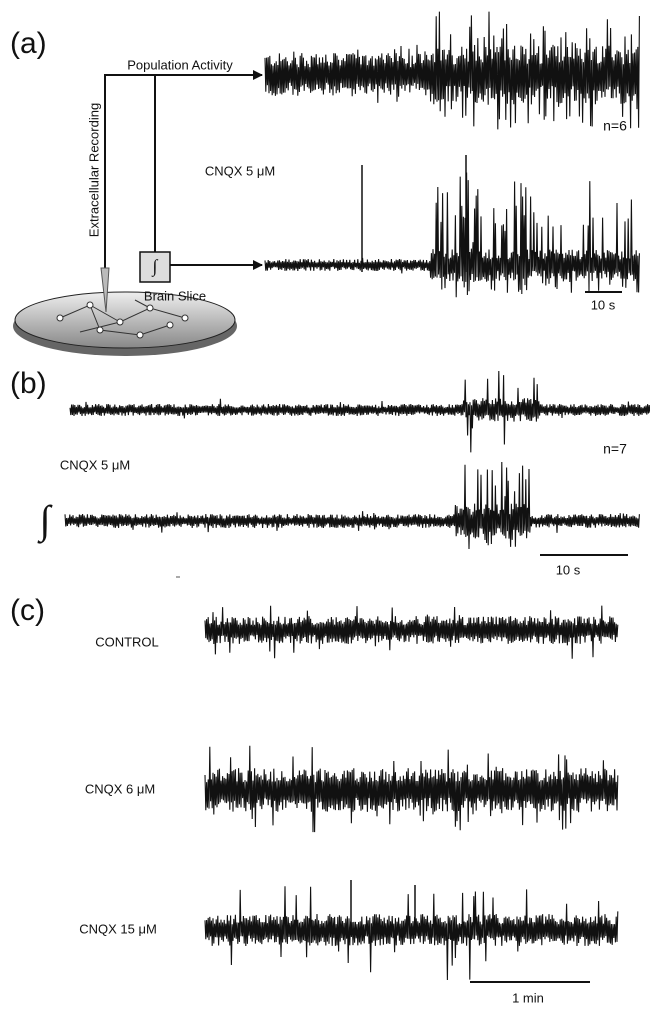  Describe the element at coordinates (175, 295) in the screenshot. I see `slice-label: Brain Slice` at that location.